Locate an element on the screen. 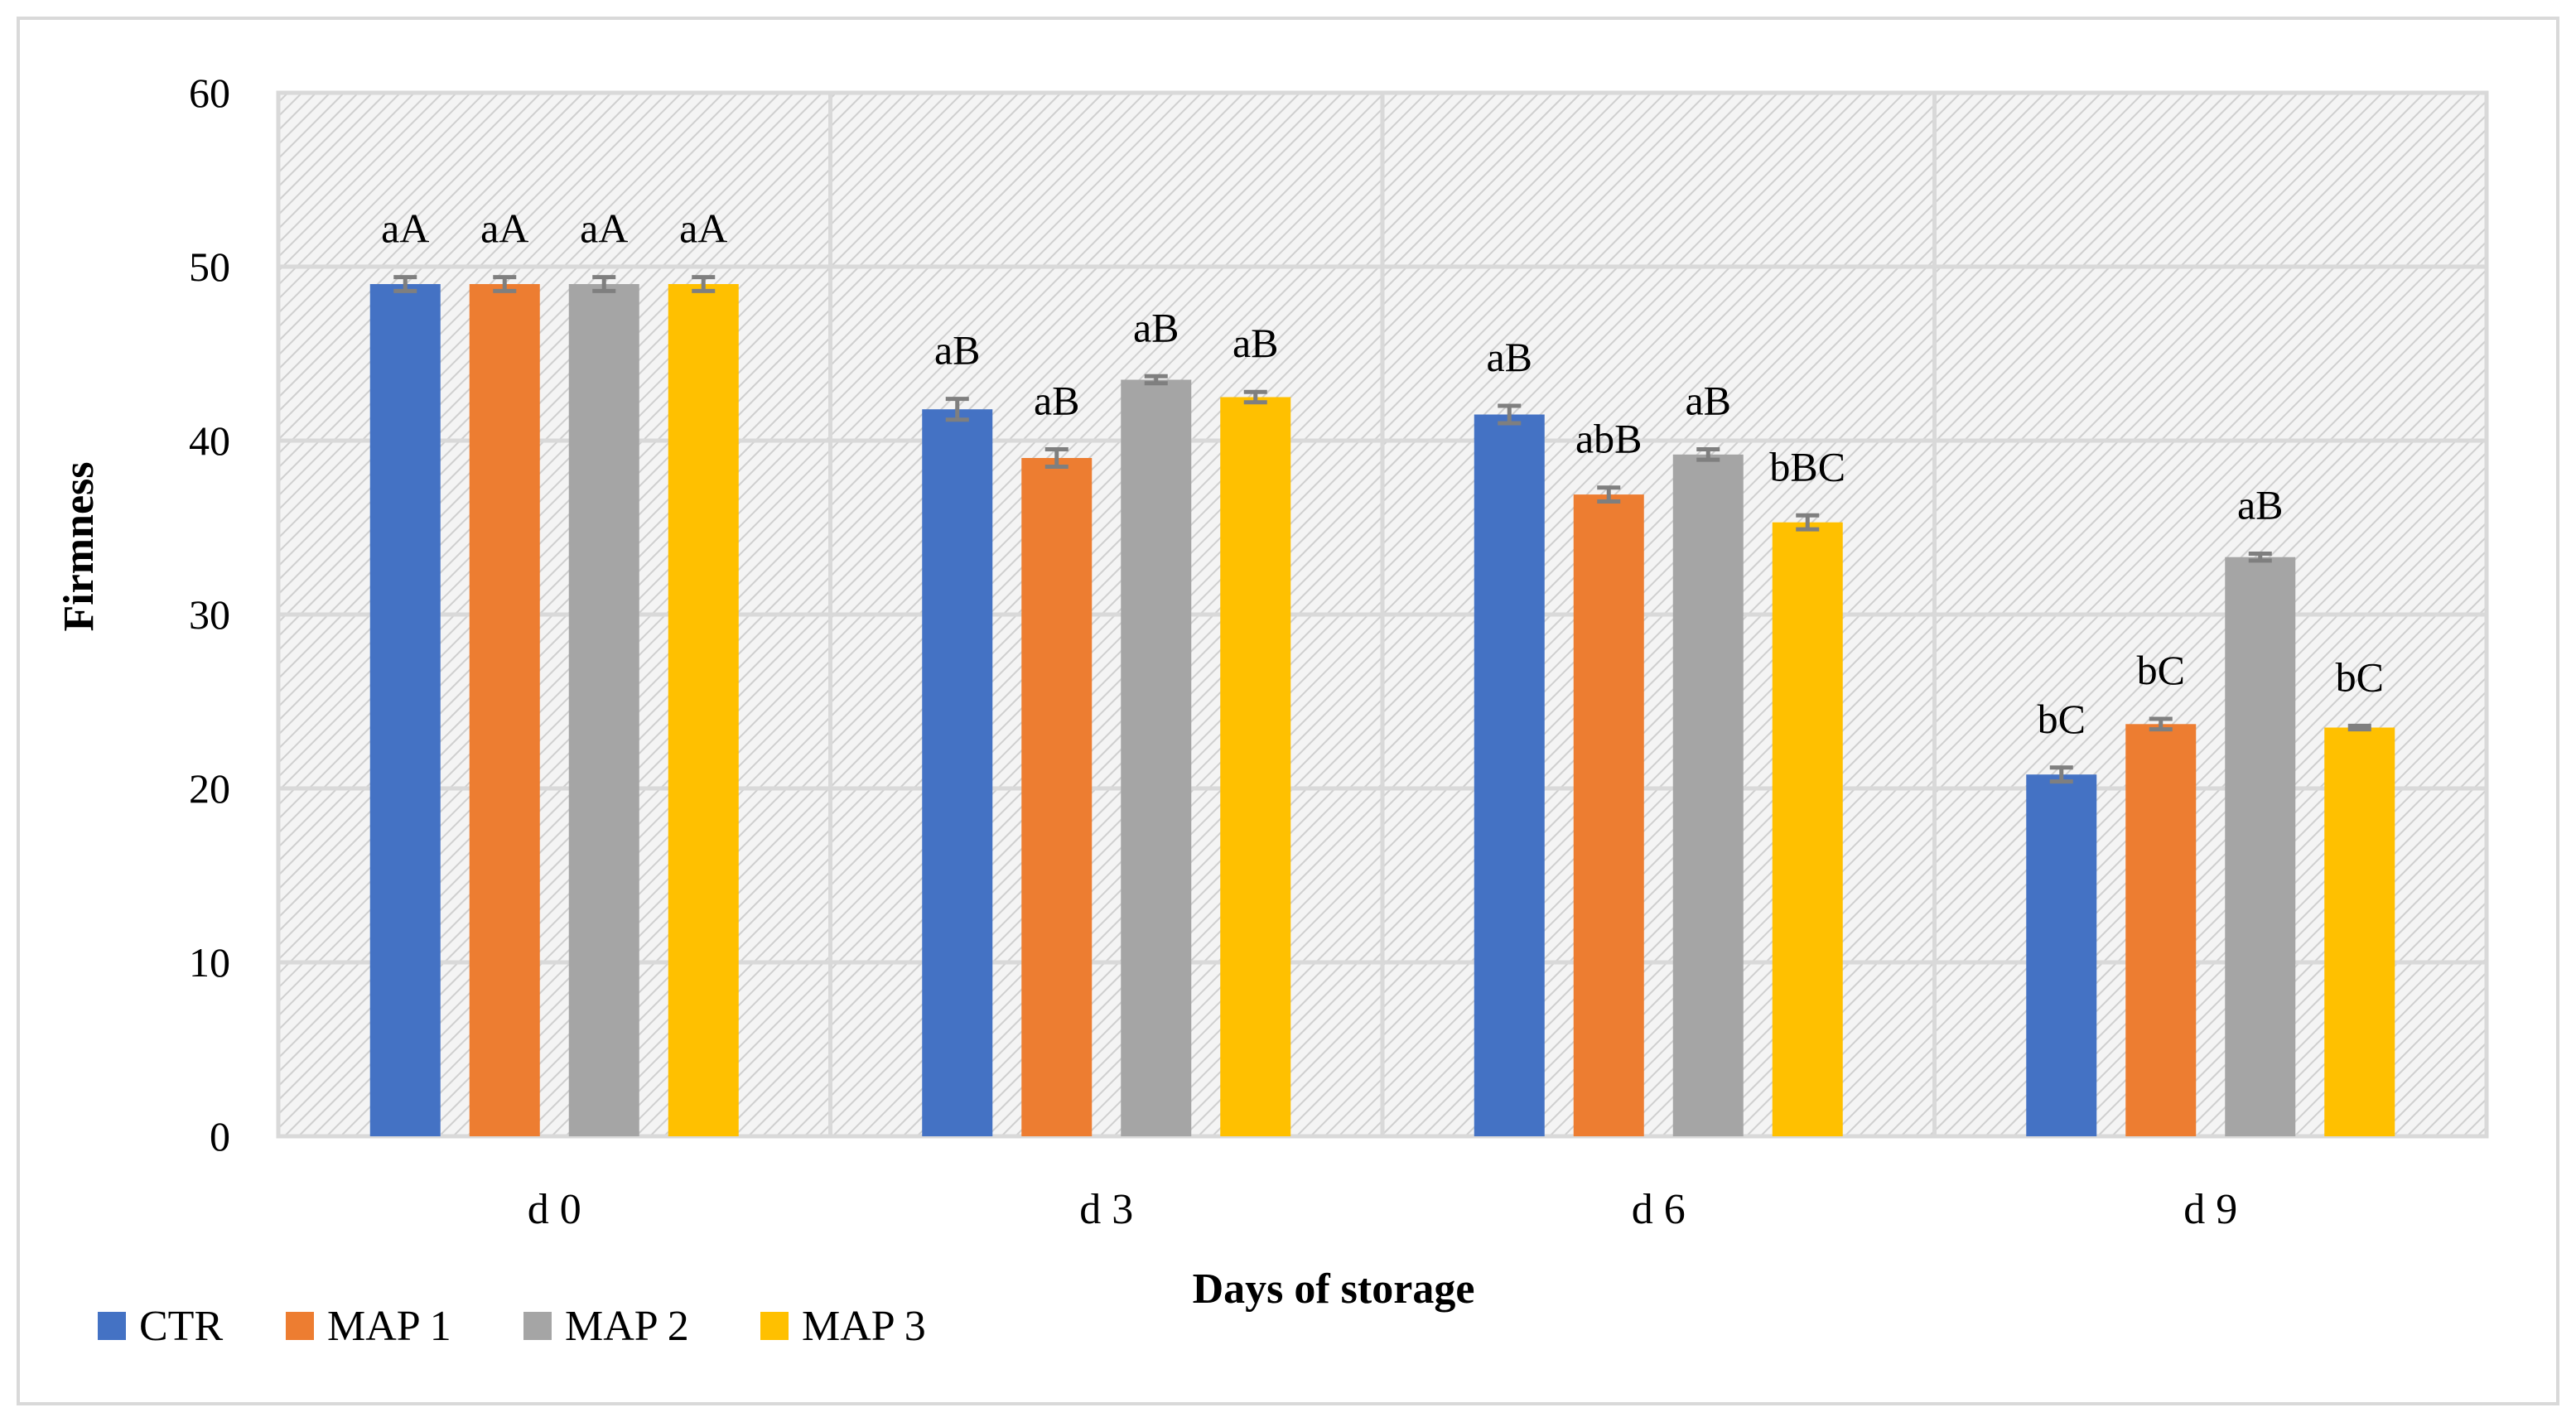  x-tick-label: d 0 is located at coordinates (555, 1209).